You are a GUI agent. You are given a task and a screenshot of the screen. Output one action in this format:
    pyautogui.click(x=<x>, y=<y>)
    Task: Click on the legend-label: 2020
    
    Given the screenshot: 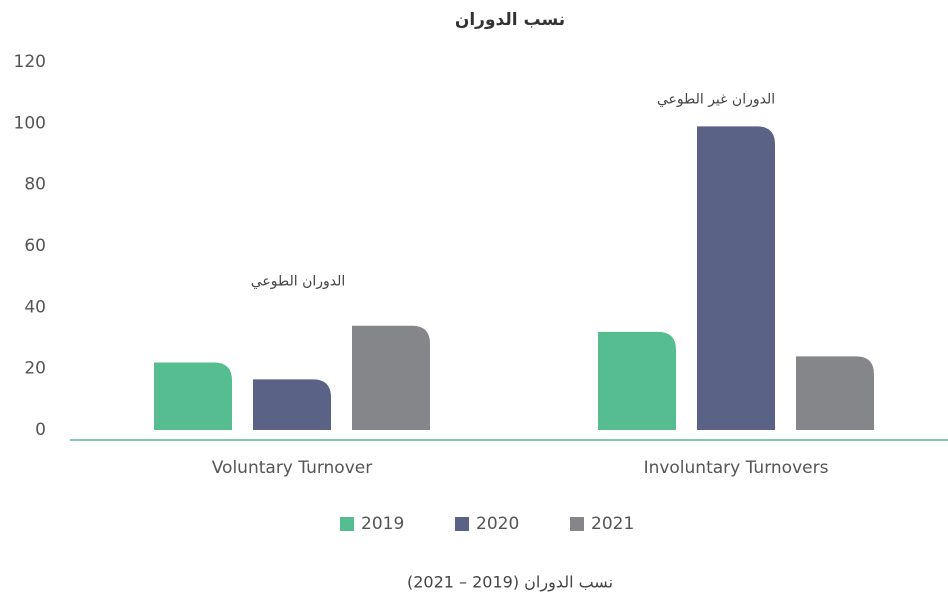 What is the action you would take?
    pyautogui.click(x=497, y=524)
    